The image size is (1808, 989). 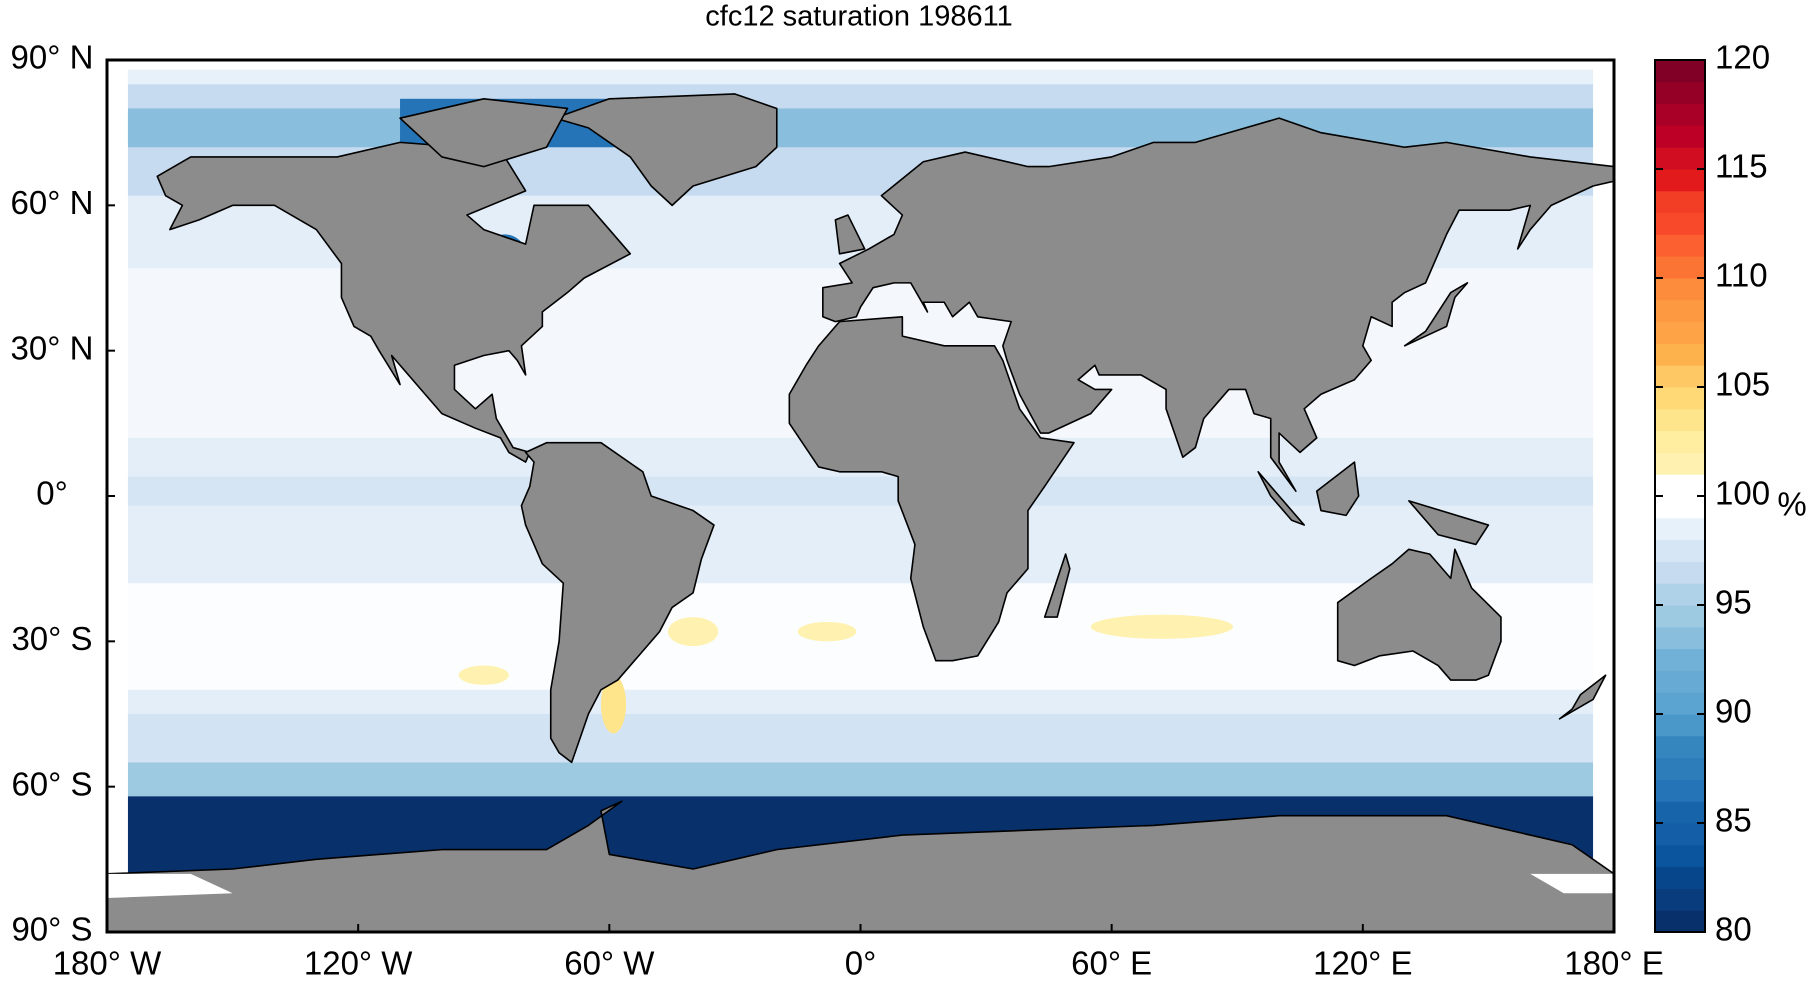 What do you see at coordinates (1733, 820) in the screenshot?
I see `colorbar-tick-label: 85` at bounding box center [1733, 820].